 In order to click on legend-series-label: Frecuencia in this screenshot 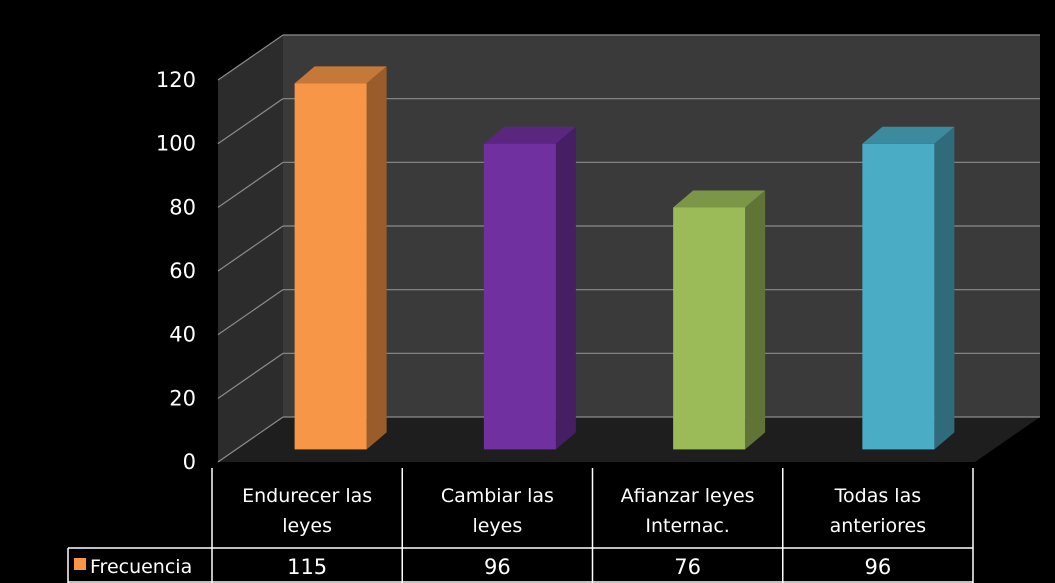, I will do `click(141, 567)`.